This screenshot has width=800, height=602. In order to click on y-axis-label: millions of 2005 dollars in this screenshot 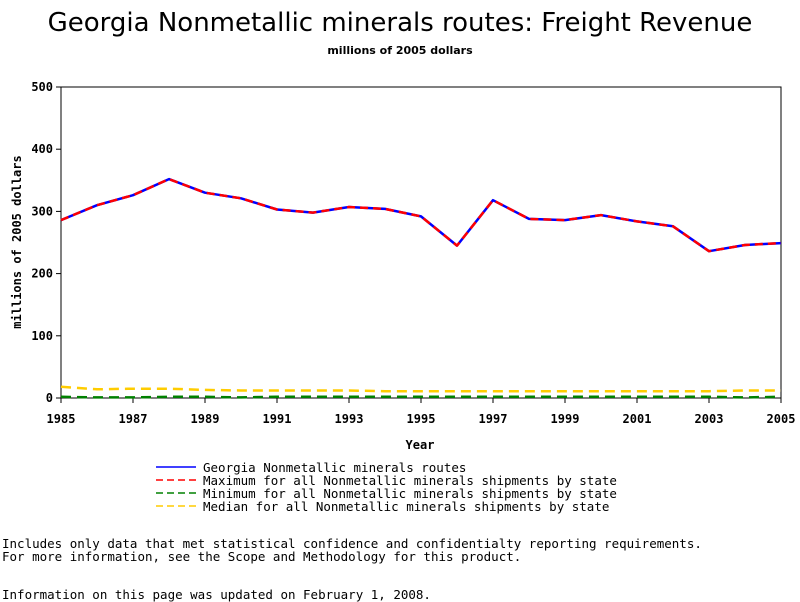, I will do `click(17, 241)`.